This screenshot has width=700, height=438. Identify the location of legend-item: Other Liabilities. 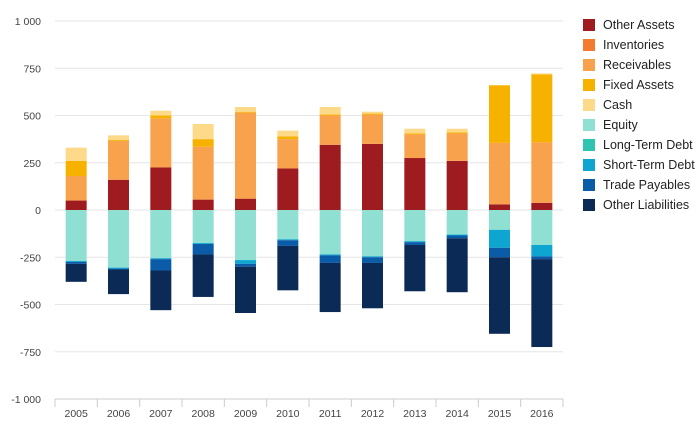
(641, 205).